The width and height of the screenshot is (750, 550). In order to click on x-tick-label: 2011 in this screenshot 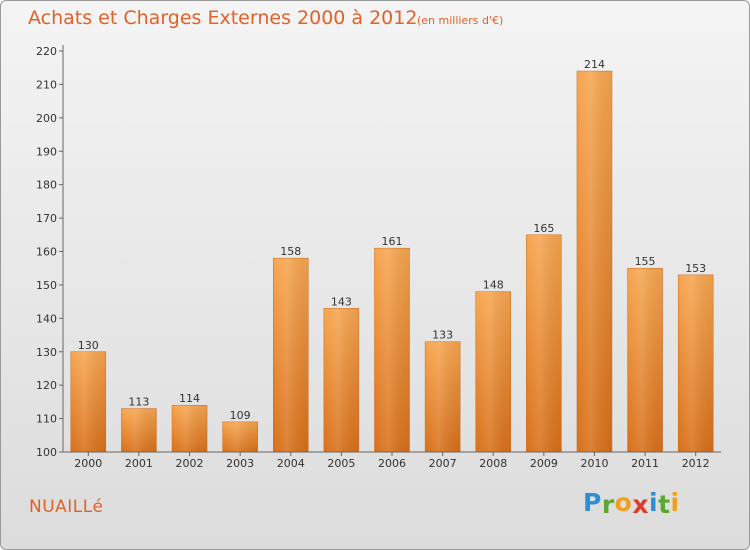, I will do `click(645, 463)`.